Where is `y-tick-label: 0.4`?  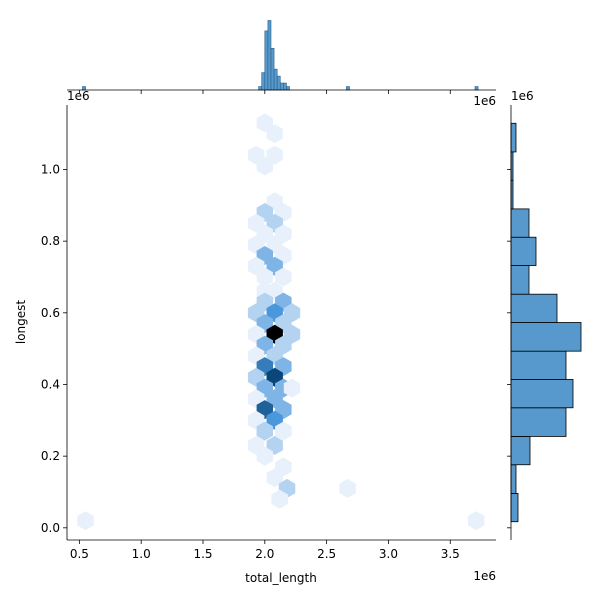 y-tick-label: 0.4 is located at coordinates (50, 384).